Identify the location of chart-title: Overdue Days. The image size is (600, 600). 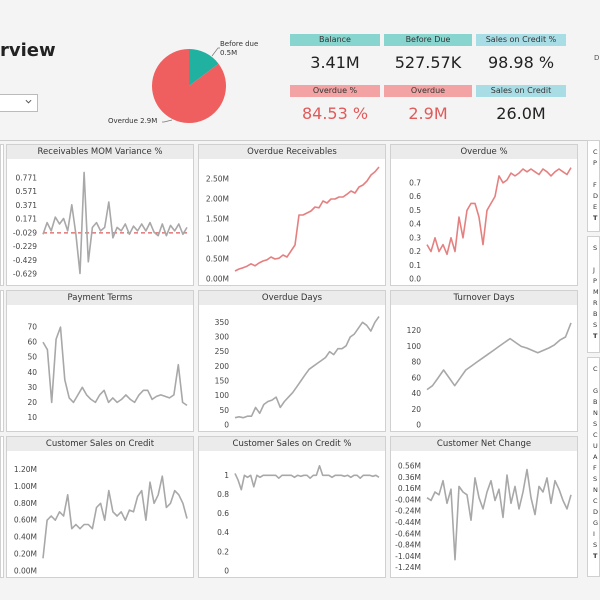
(292, 298).